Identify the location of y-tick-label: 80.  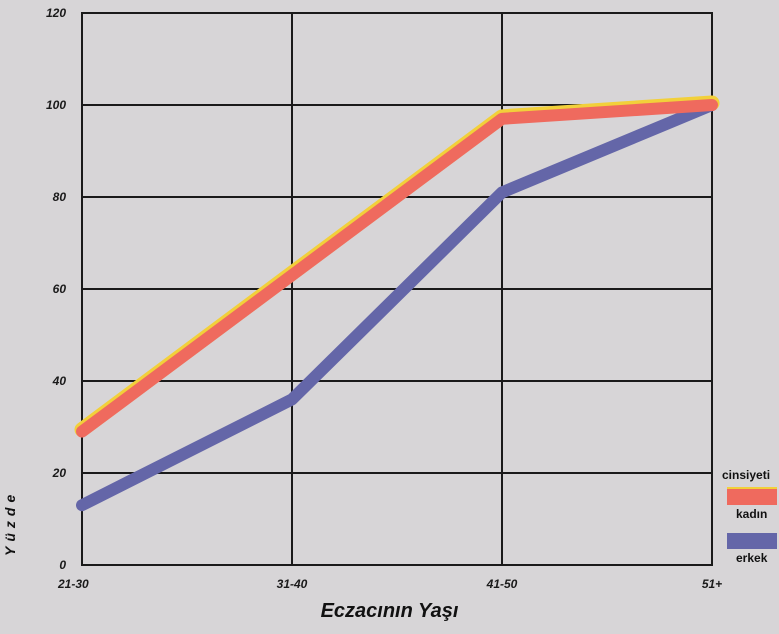
(60, 197).